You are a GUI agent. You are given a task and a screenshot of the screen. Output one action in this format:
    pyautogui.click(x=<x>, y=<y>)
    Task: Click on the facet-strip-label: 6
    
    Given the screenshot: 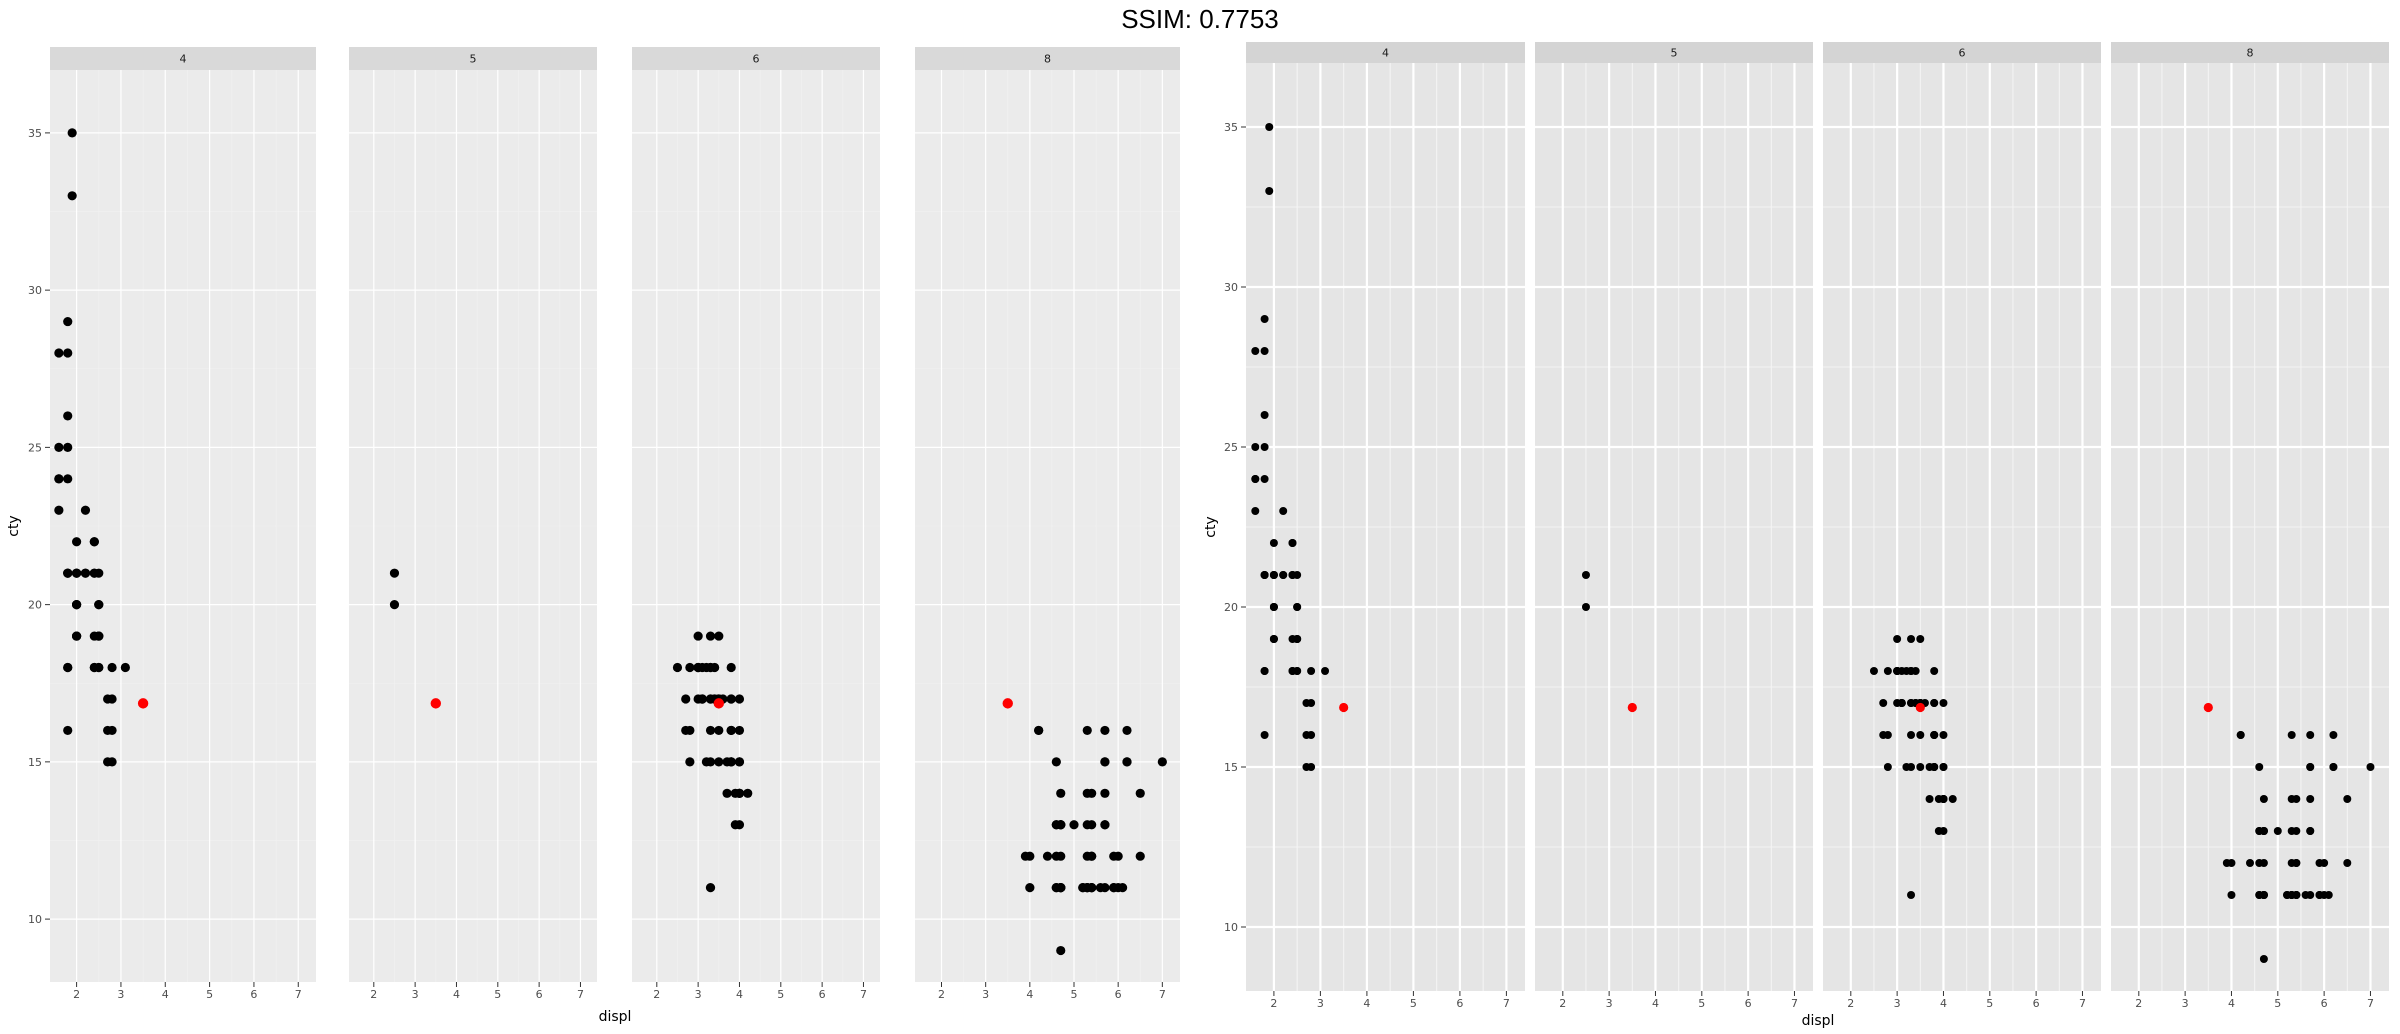 What is the action you would take?
    pyautogui.click(x=756, y=59)
    